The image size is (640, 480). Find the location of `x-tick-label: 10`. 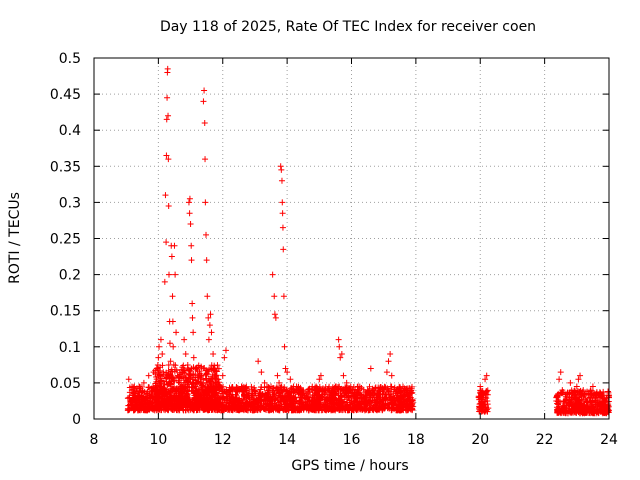

x-tick-label: 10 is located at coordinates (158, 440).